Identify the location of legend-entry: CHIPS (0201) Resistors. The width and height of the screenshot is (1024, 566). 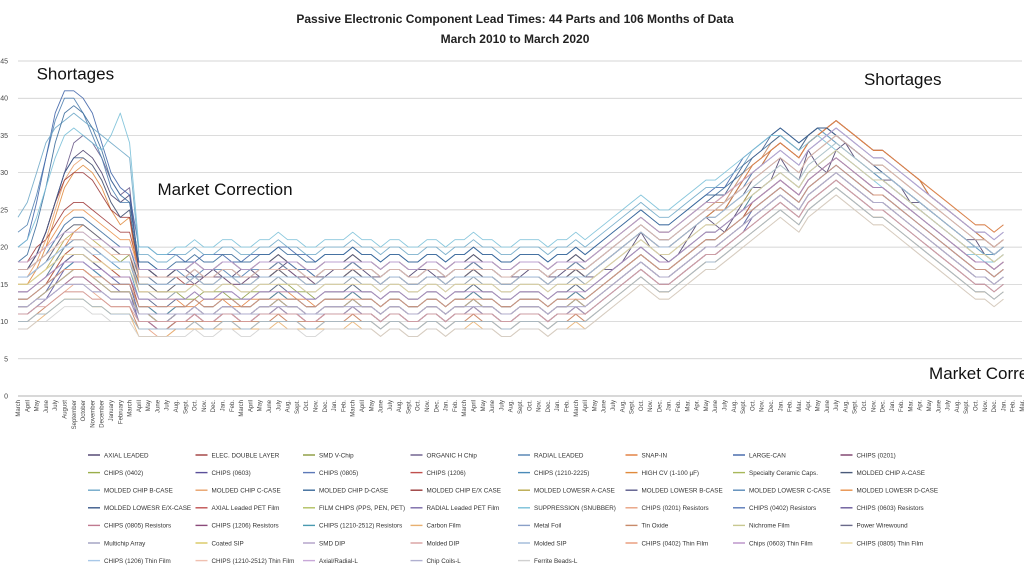
(675, 508).